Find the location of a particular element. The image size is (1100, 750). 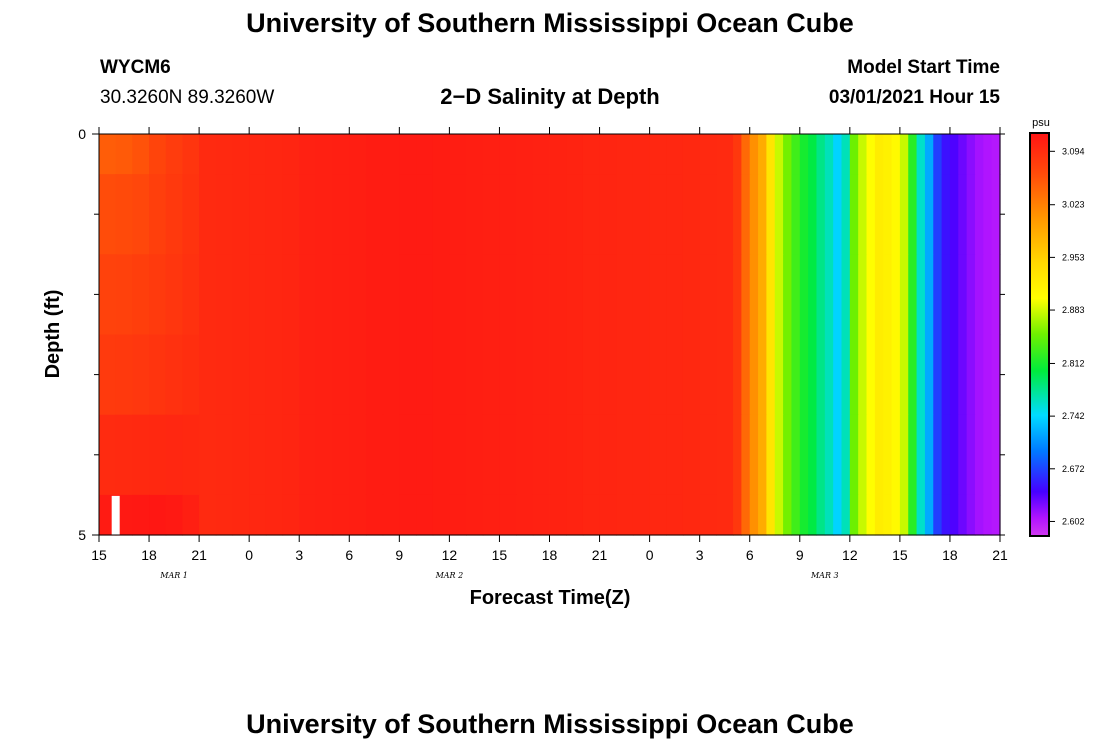

colorbar-tick-label: 2.953 is located at coordinates (1073, 257).